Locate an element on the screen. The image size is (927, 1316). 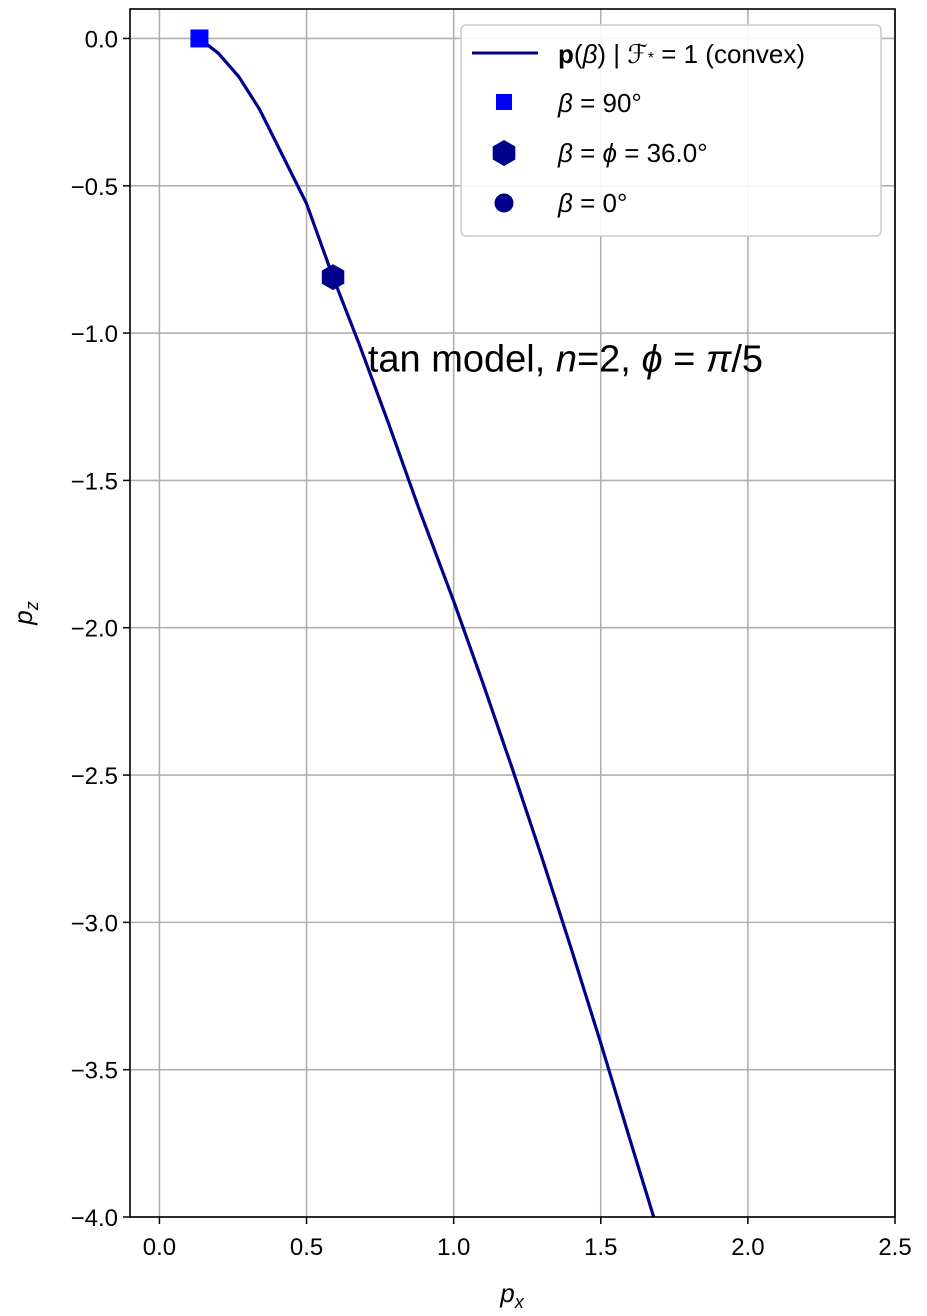
legend-box is located at coordinates (671, 130).